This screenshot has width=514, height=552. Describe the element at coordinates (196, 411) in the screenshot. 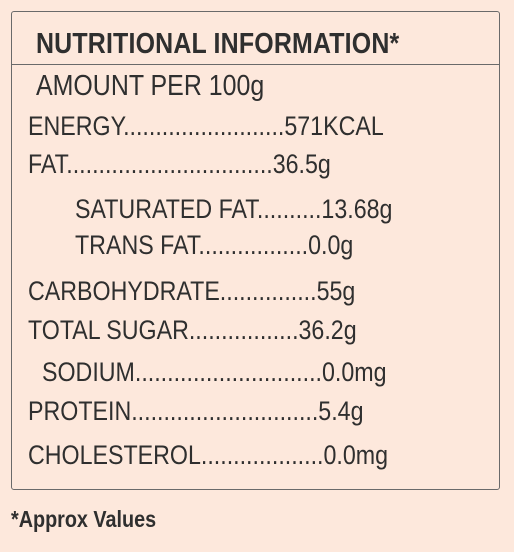

I see `nutrient-row-protein: PROTEIN.............................5.4g` at that location.